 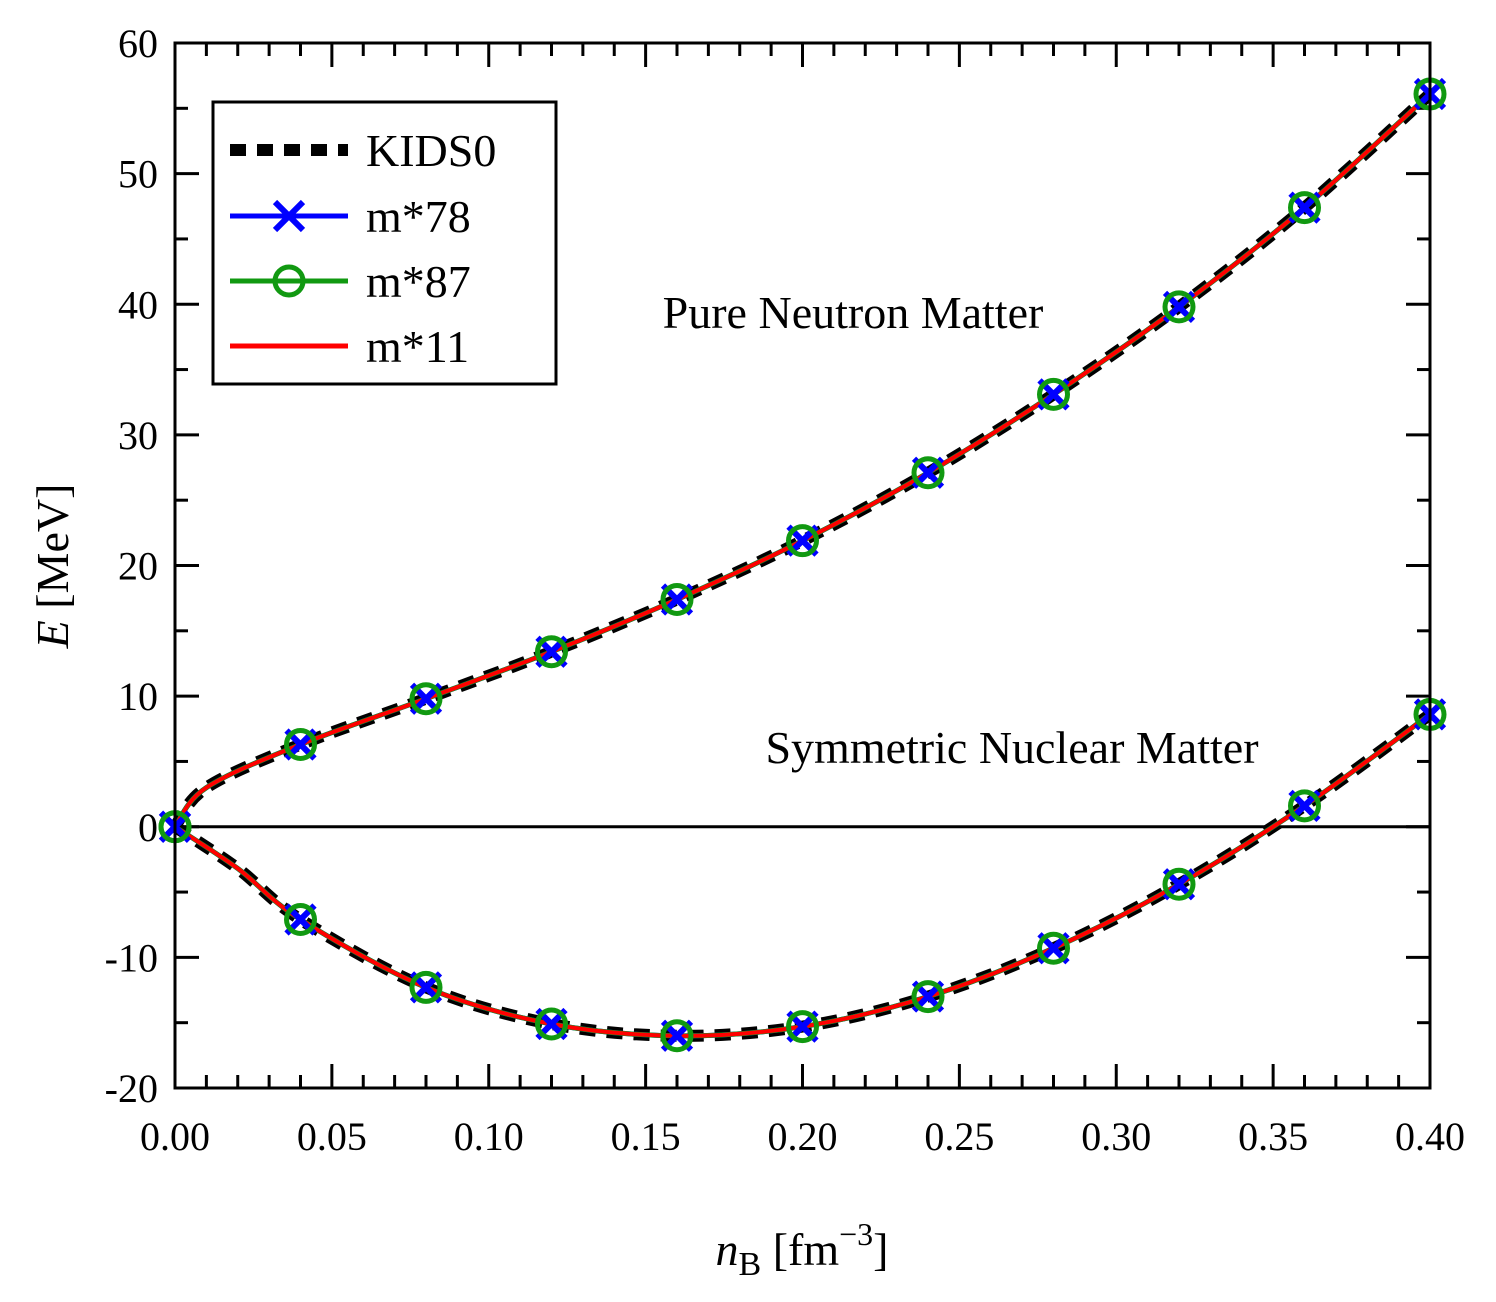 What do you see at coordinates (880, 1249) in the screenshot?
I see `x-axis-unit-close: ]` at bounding box center [880, 1249].